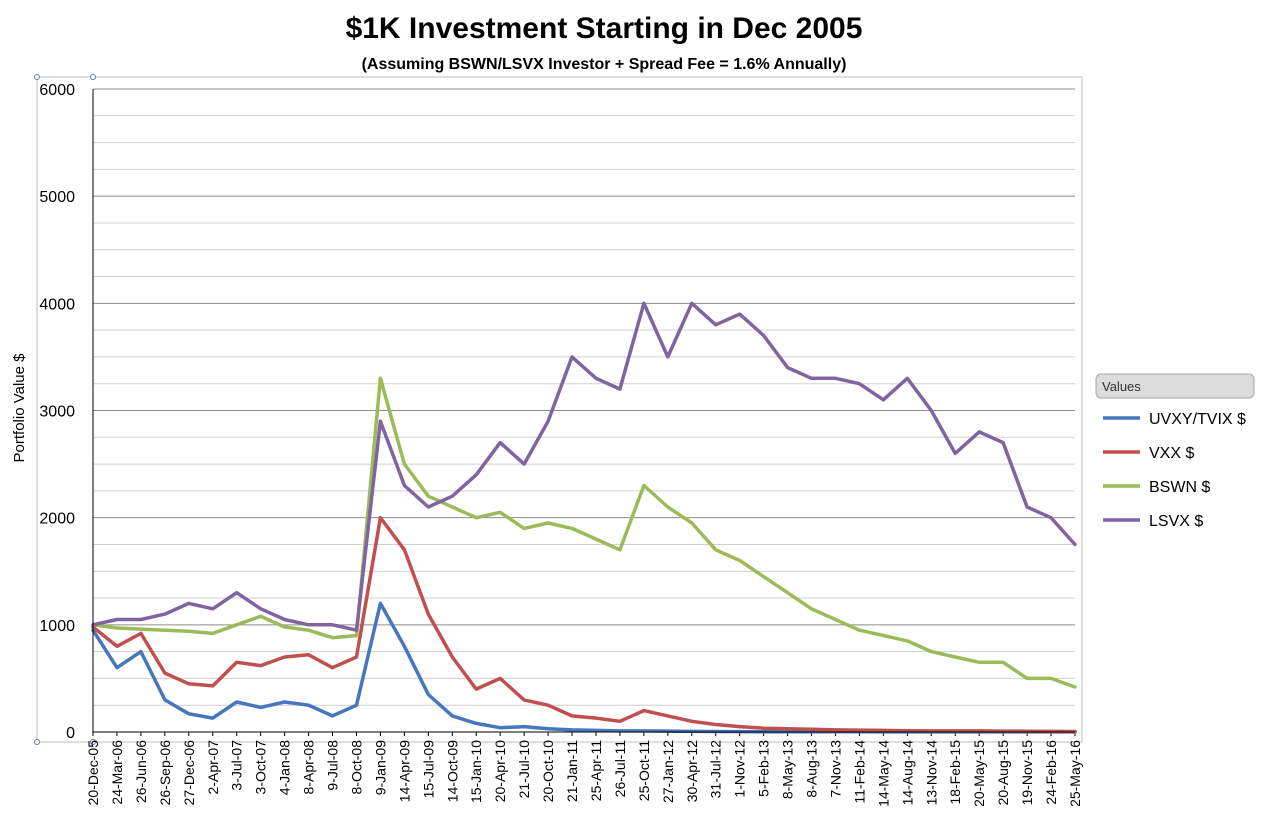 This screenshot has width=1267, height=835. Describe the element at coordinates (356, 767) in the screenshot. I see `x-tick-label: 8-Oct-08` at that location.